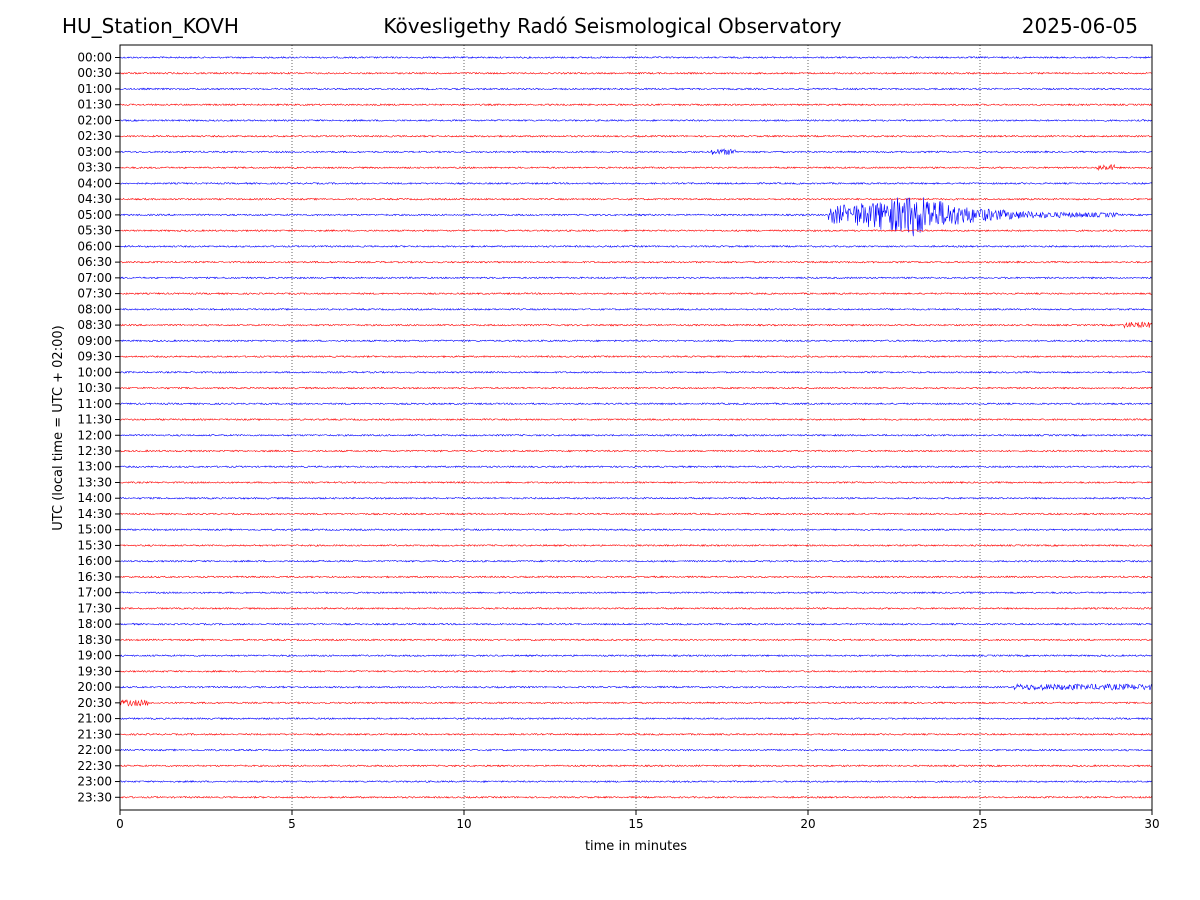 This screenshot has height=900, width=1200. I want to click on y-tick-label: 23:00, so click(94, 782).